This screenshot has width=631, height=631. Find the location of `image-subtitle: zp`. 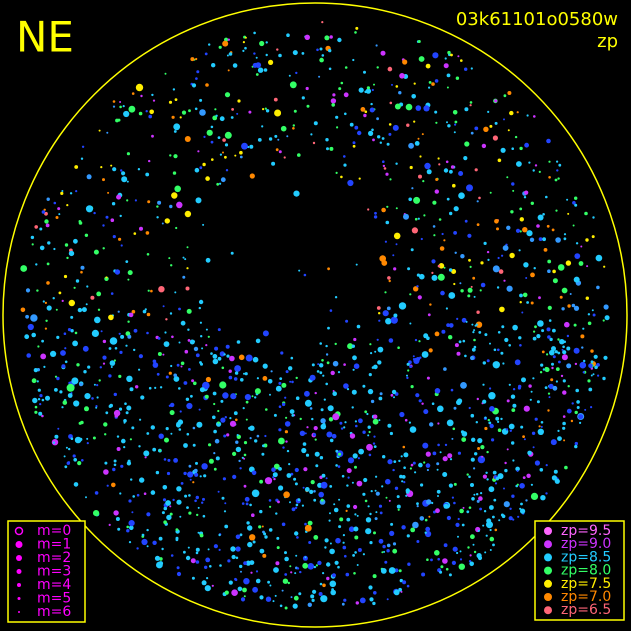

image-subtitle: zp is located at coordinates (607, 41).